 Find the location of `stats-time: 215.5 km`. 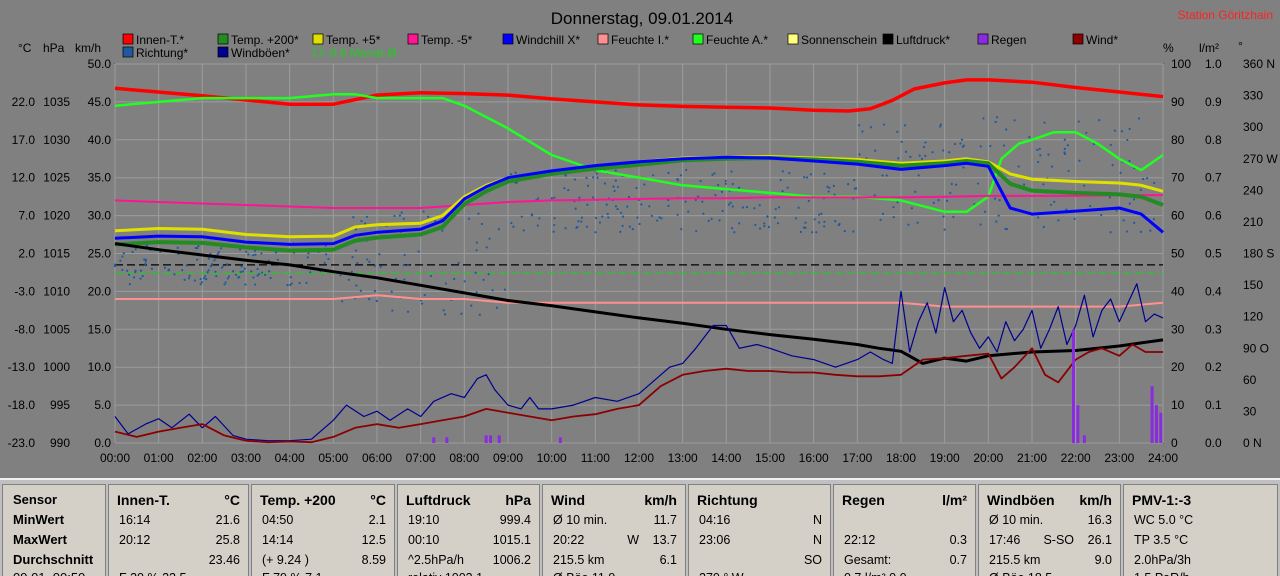

stats-time: 215.5 km is located at coordinates (1015, 560).